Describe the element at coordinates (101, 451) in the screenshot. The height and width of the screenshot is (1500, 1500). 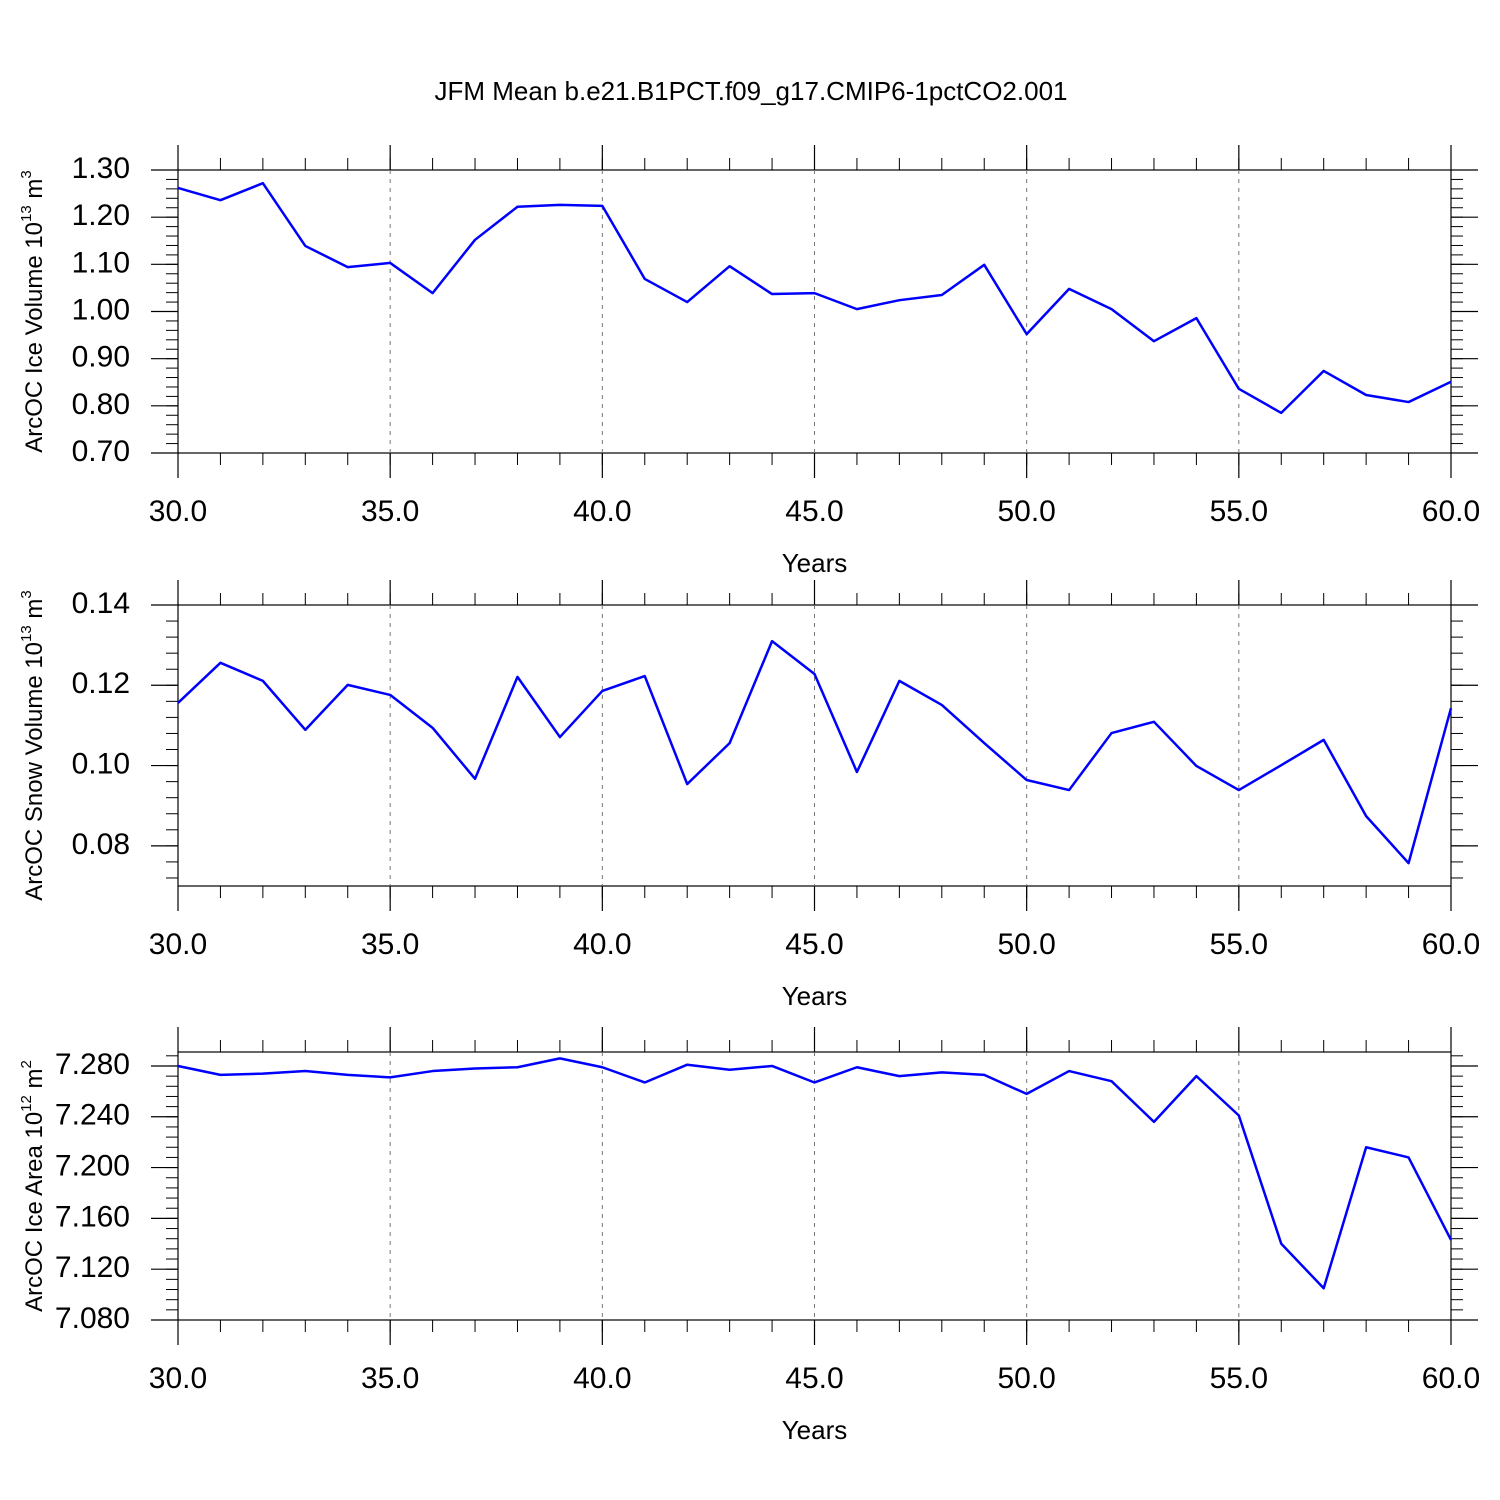
I see `y-tick-label: 0.70` at that location.